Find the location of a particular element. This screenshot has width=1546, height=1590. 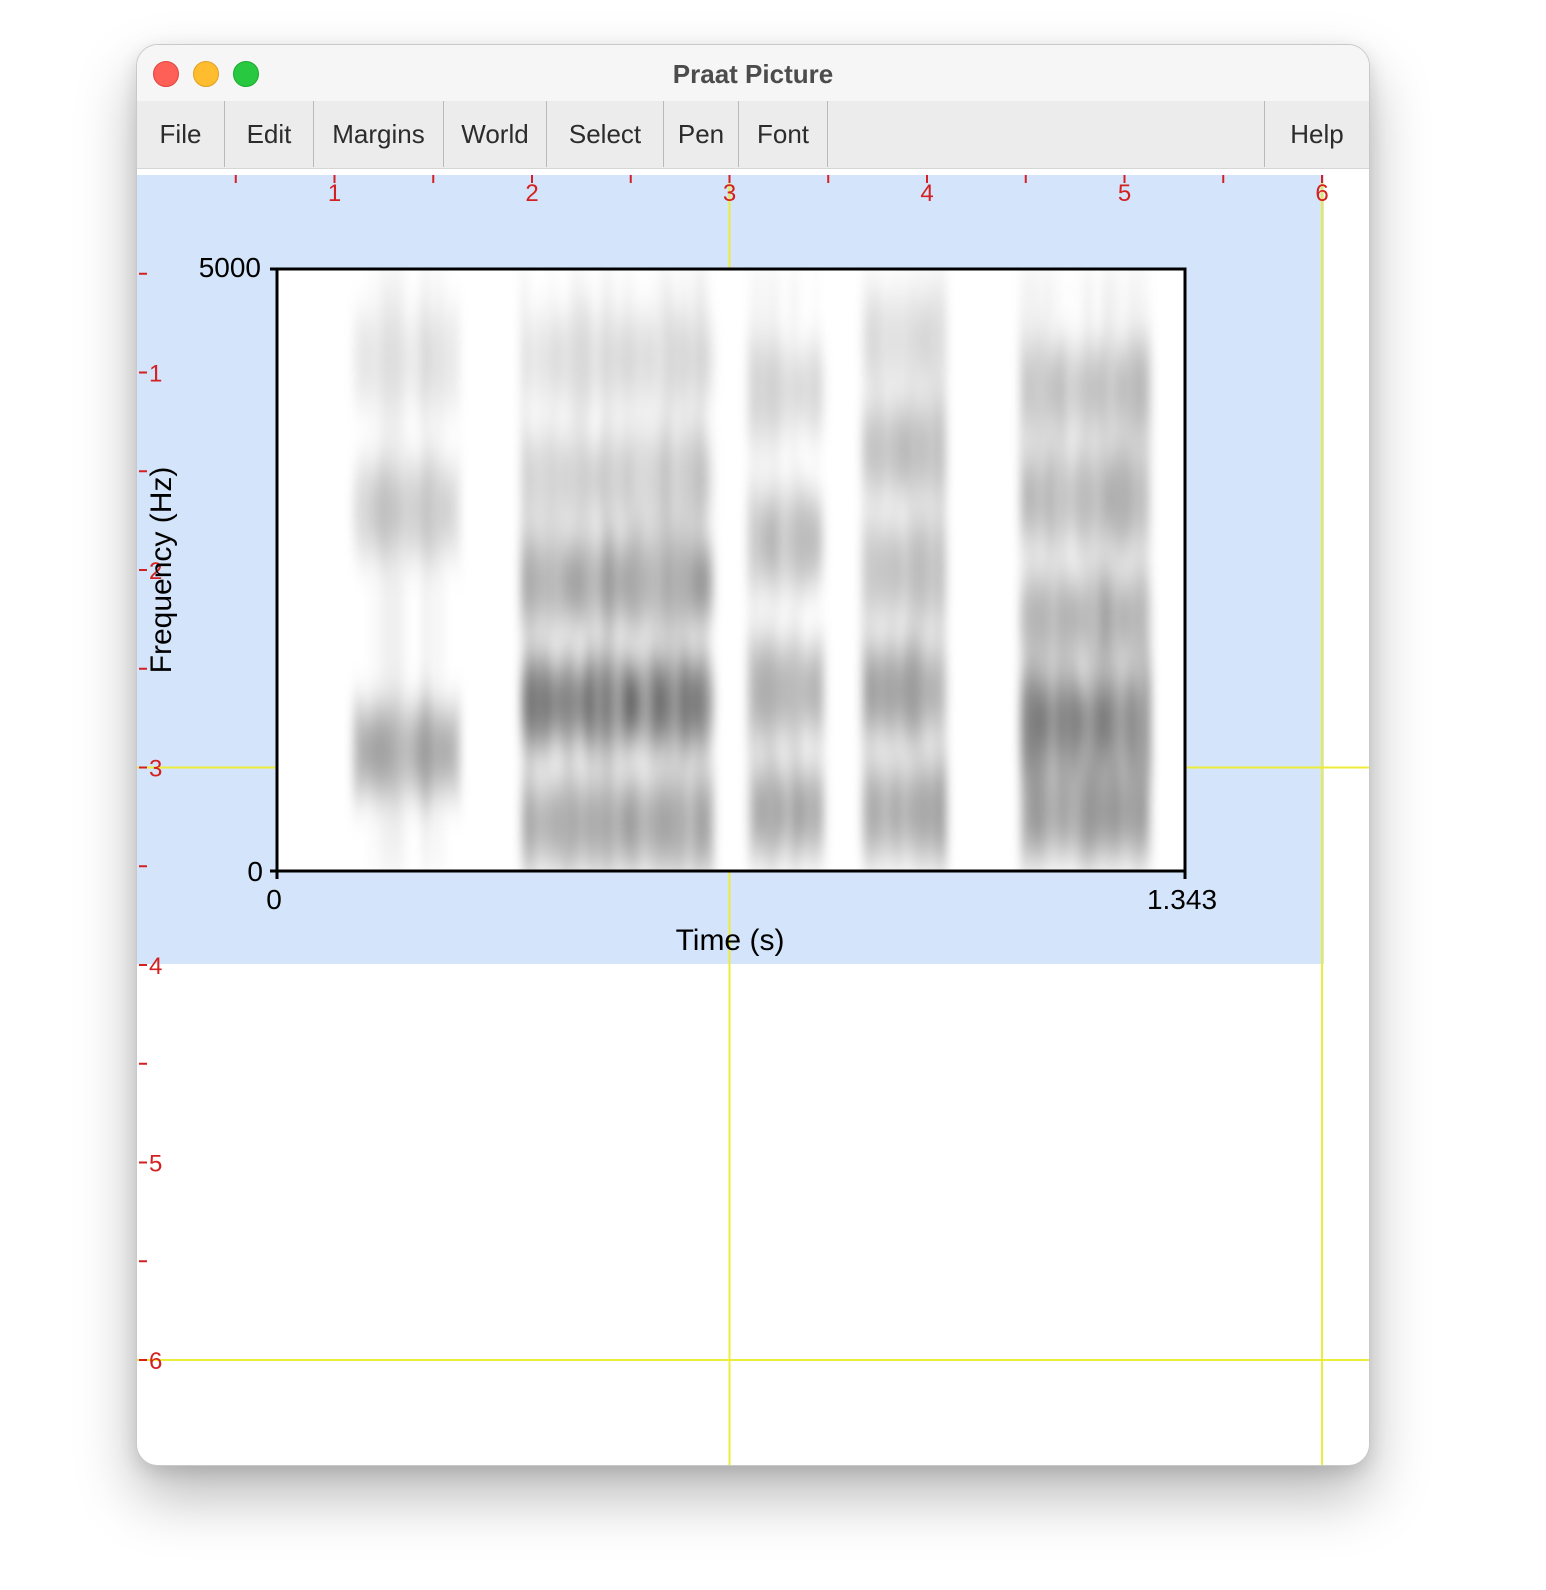

menu-help: Help is located at coordinates (1316, 134).